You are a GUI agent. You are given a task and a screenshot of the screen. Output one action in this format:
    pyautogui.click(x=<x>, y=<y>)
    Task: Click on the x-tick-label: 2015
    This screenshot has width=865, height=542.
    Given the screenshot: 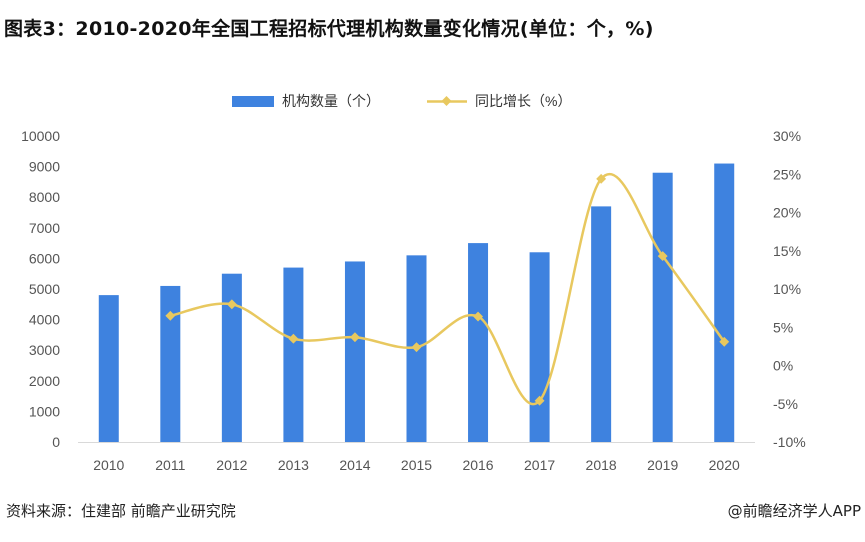 What is the action you would take?
    pyautogui.click(x=416, y=465)
    